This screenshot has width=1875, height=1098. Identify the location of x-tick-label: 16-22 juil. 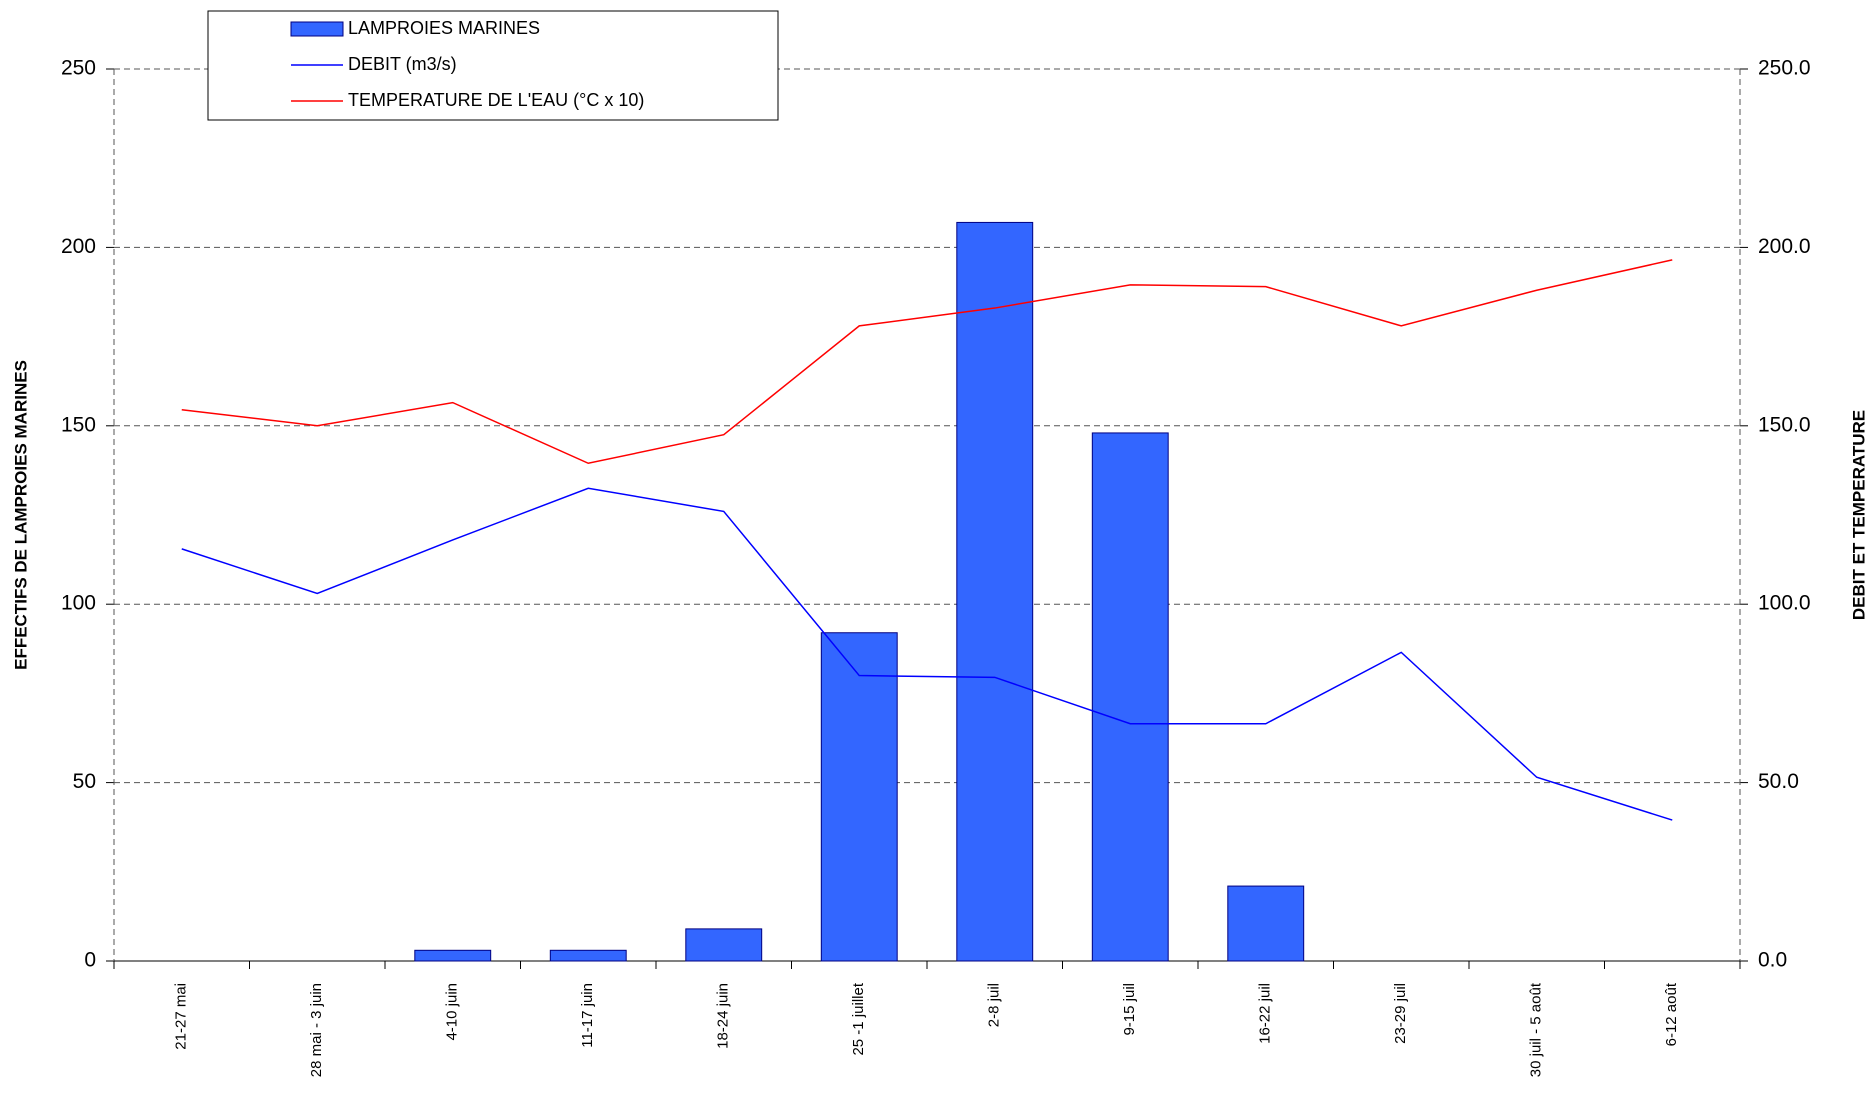
(1265, 1013).